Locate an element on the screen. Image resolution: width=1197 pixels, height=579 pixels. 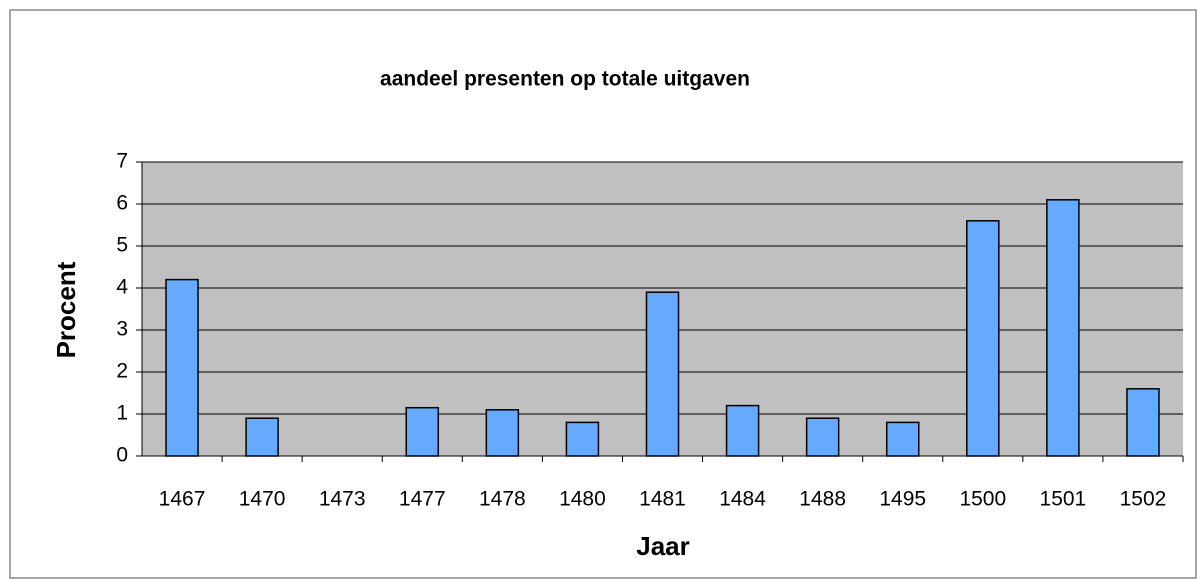
x-tick-label: 1477 is located at coordinates (422, 499).